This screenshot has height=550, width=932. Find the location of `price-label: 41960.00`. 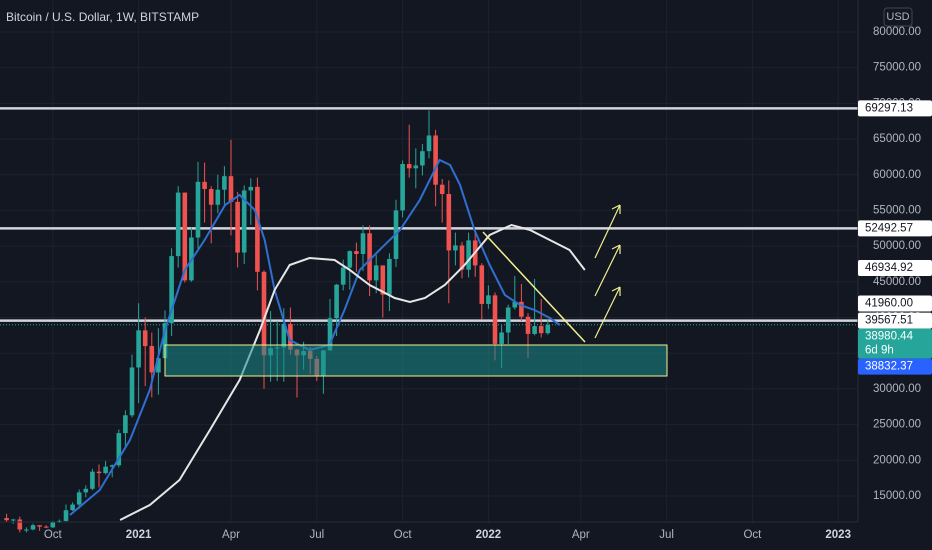

price-label: 41960.00 is located at coordinates (889, 304).